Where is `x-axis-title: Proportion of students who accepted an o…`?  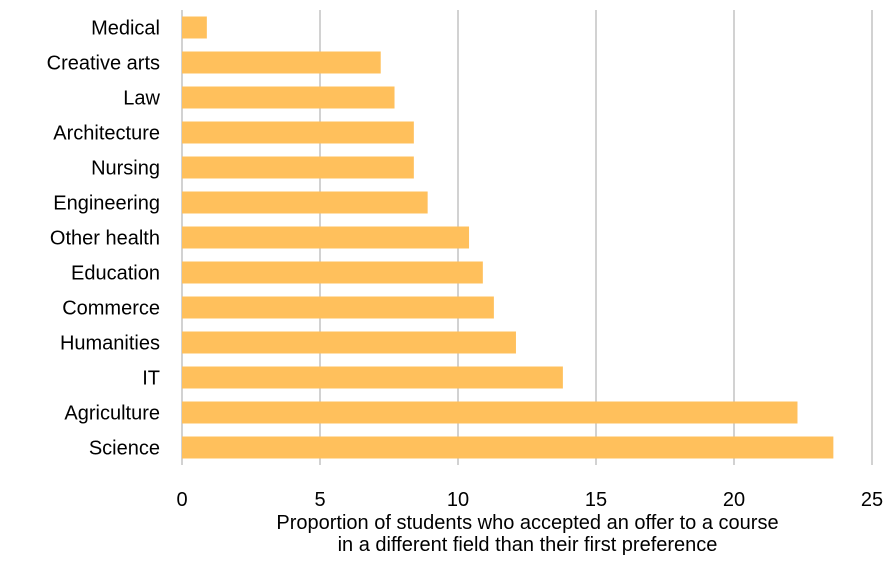 x-axis-title: Proportion of students who accepted an o… is located at coordinates (527, 534).